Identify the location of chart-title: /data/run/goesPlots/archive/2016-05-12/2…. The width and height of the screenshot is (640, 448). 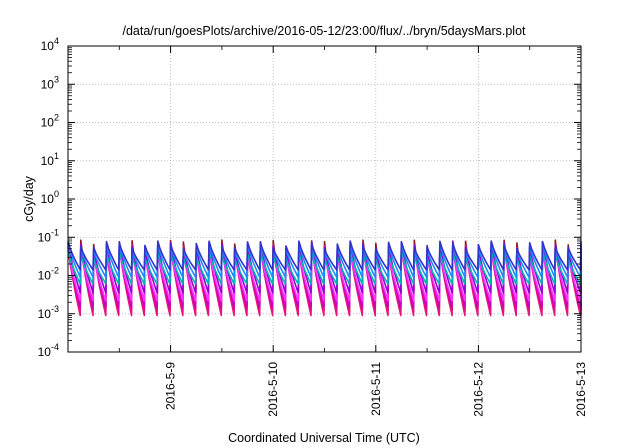
(324, 31).